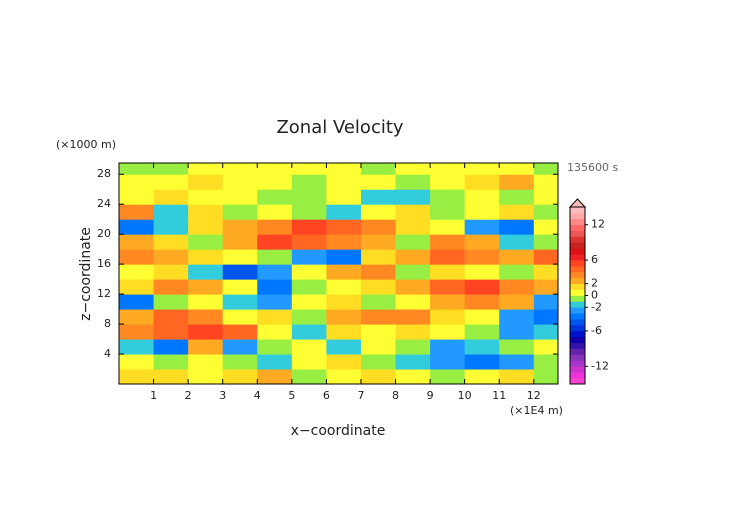 The image size is (752, 532). Describe the element at coordinates (104, 293) in the screenshot. I see `y-tick-label: 12` at that location.